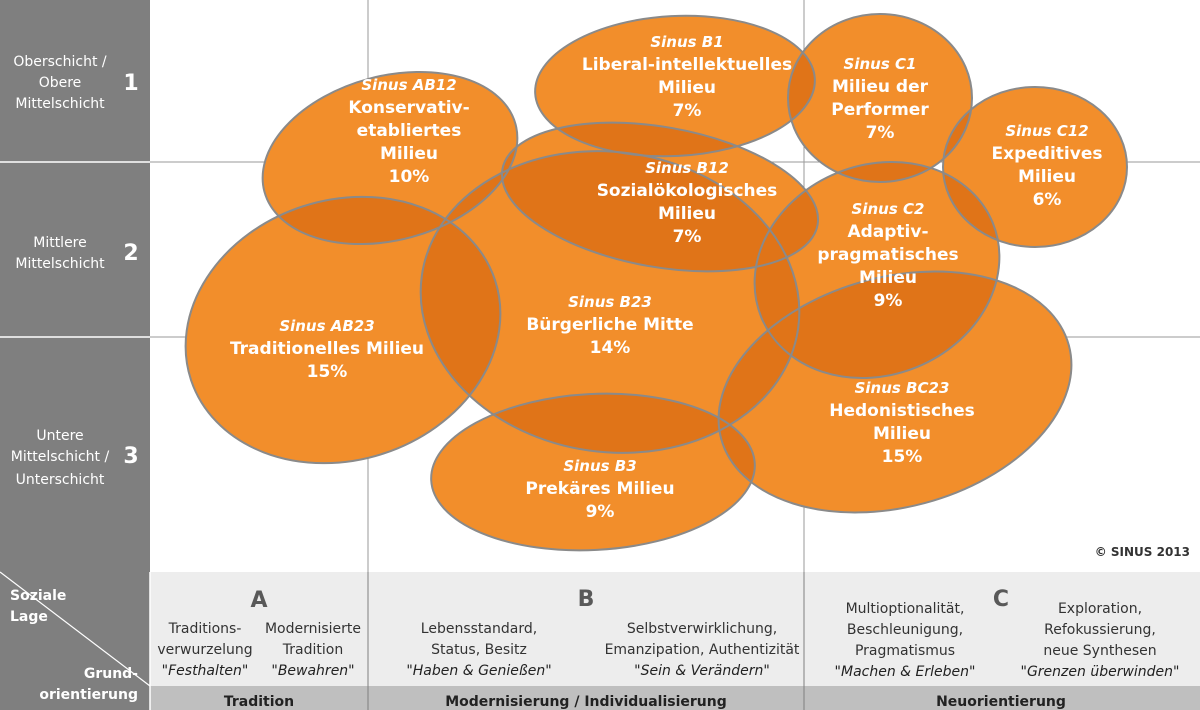 The height and width of the screenshot is (710, 1200). Describe the element at coordinates (880, 87) in the screenshot. I see `milieu-name-line: Milieu der` at that location.